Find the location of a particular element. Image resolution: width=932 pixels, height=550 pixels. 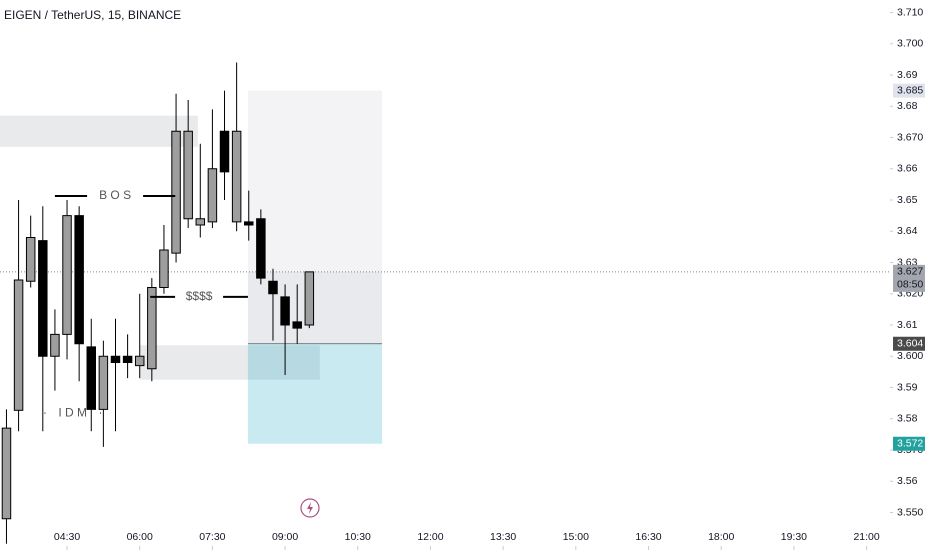

price-badge-label: 3.685 is located at coordinates (910, 90).